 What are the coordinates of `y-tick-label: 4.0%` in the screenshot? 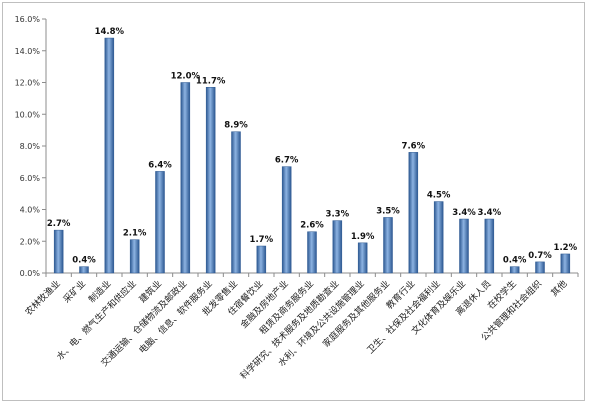 It's located at (30, 210).